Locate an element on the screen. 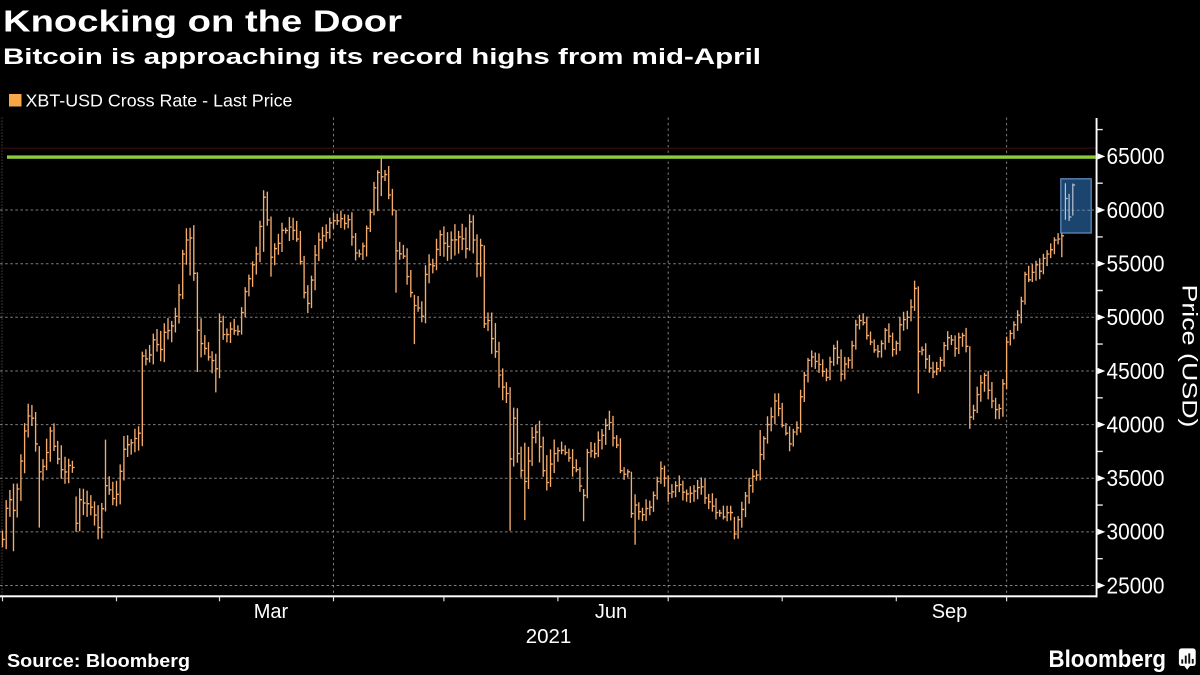  svg-text: Jun is located at coordinates (611, 612).